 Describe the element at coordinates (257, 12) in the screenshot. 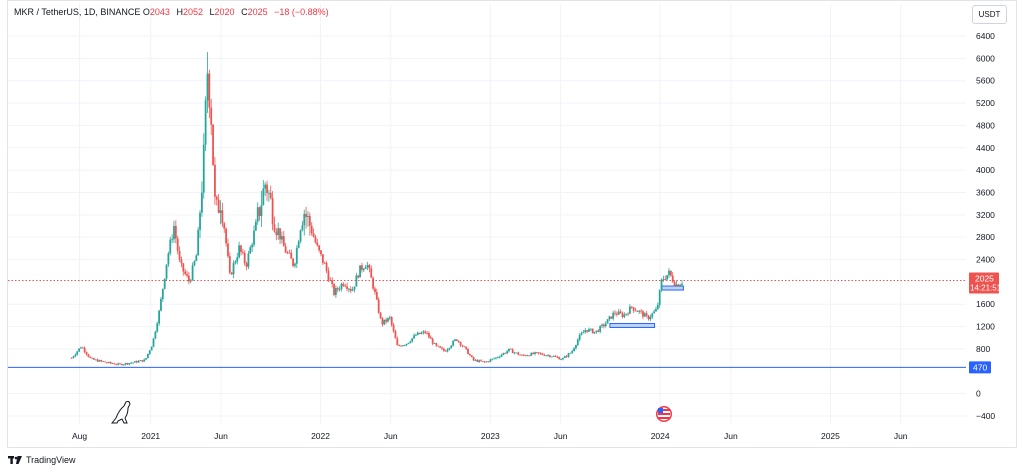

I see `close-value: 2025` at that location.